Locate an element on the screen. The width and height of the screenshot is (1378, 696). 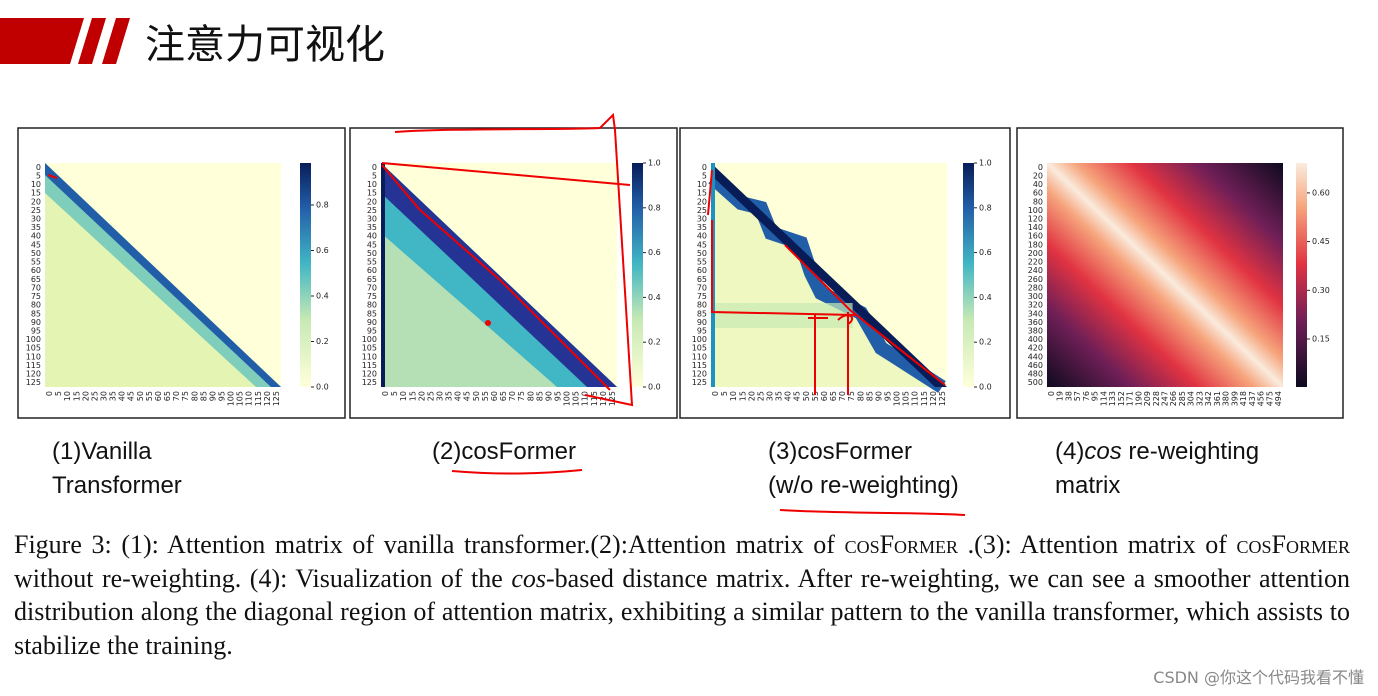
x-tick-label: 90 is located at coordinates (548, 396).